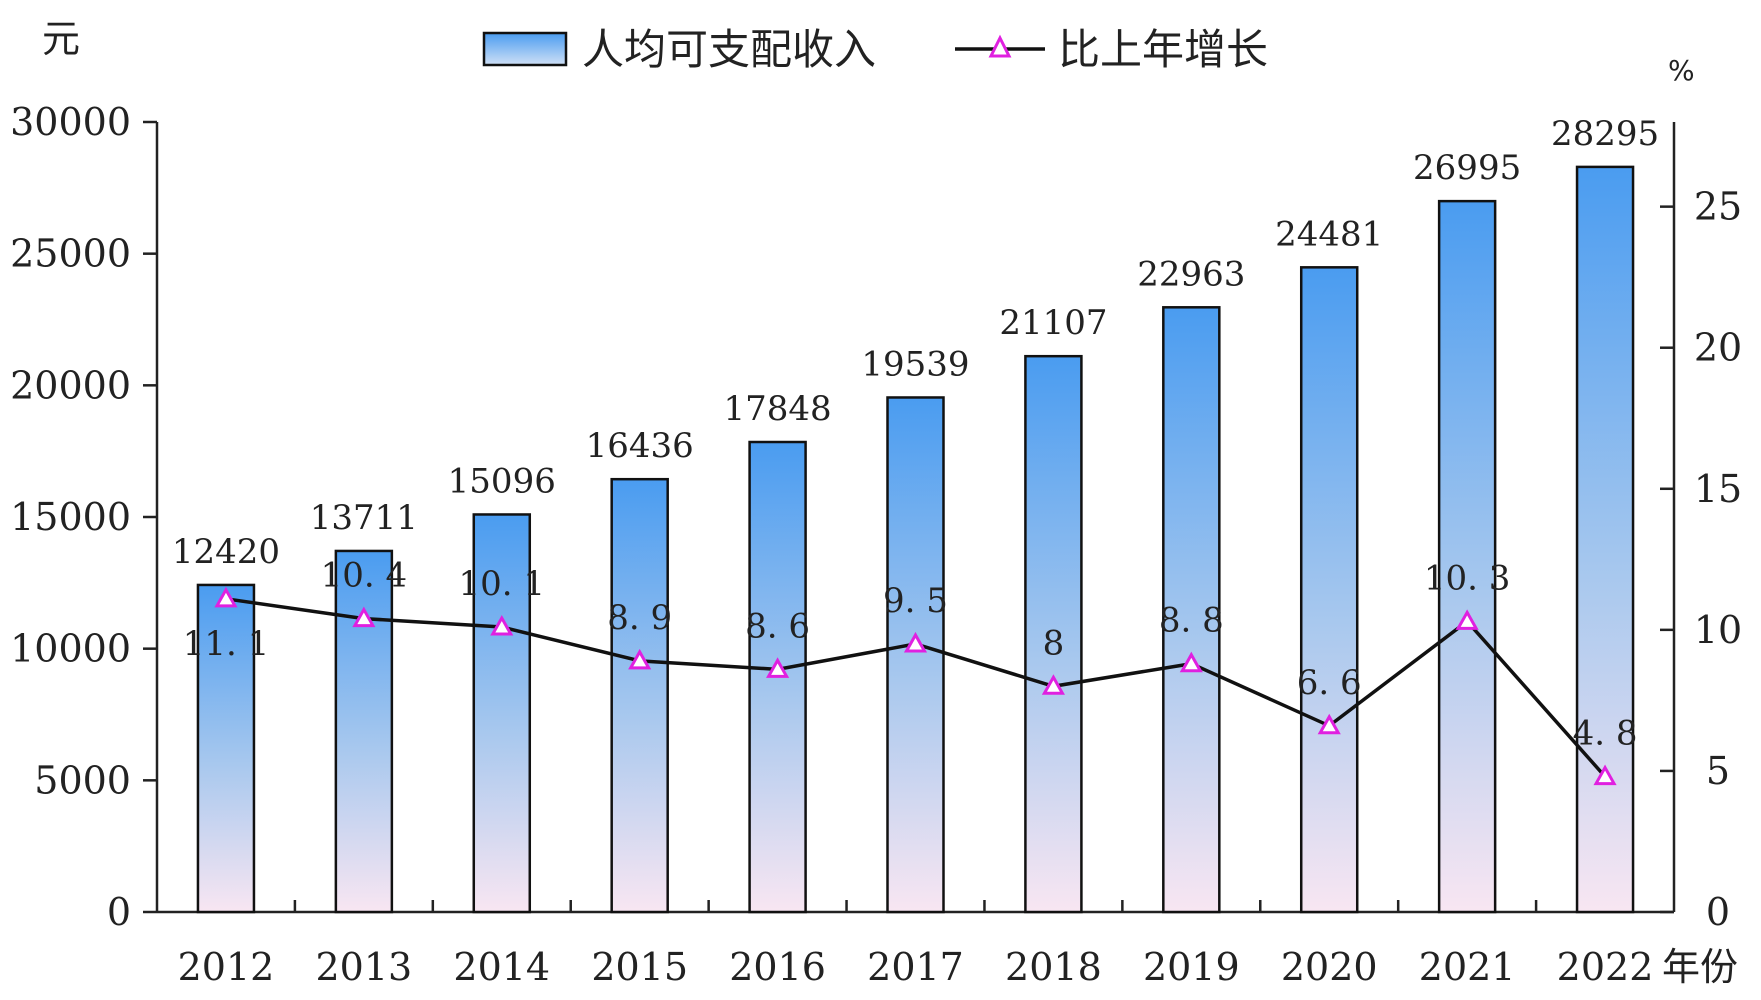  What do you see at coordinates (502, 584) in the screenshot?
I see `growth-value-label: 10. 1` at bounding box center [502, 584].